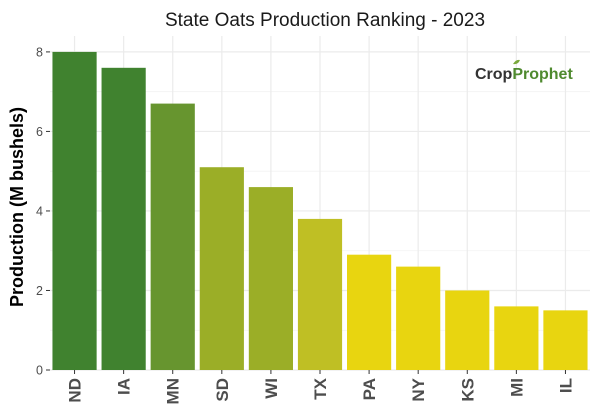 The width and height of the screenshot is (600, 420). Describe the element at coordinates (221, 268) in the screenshot. I see `bar-sd` at that location.